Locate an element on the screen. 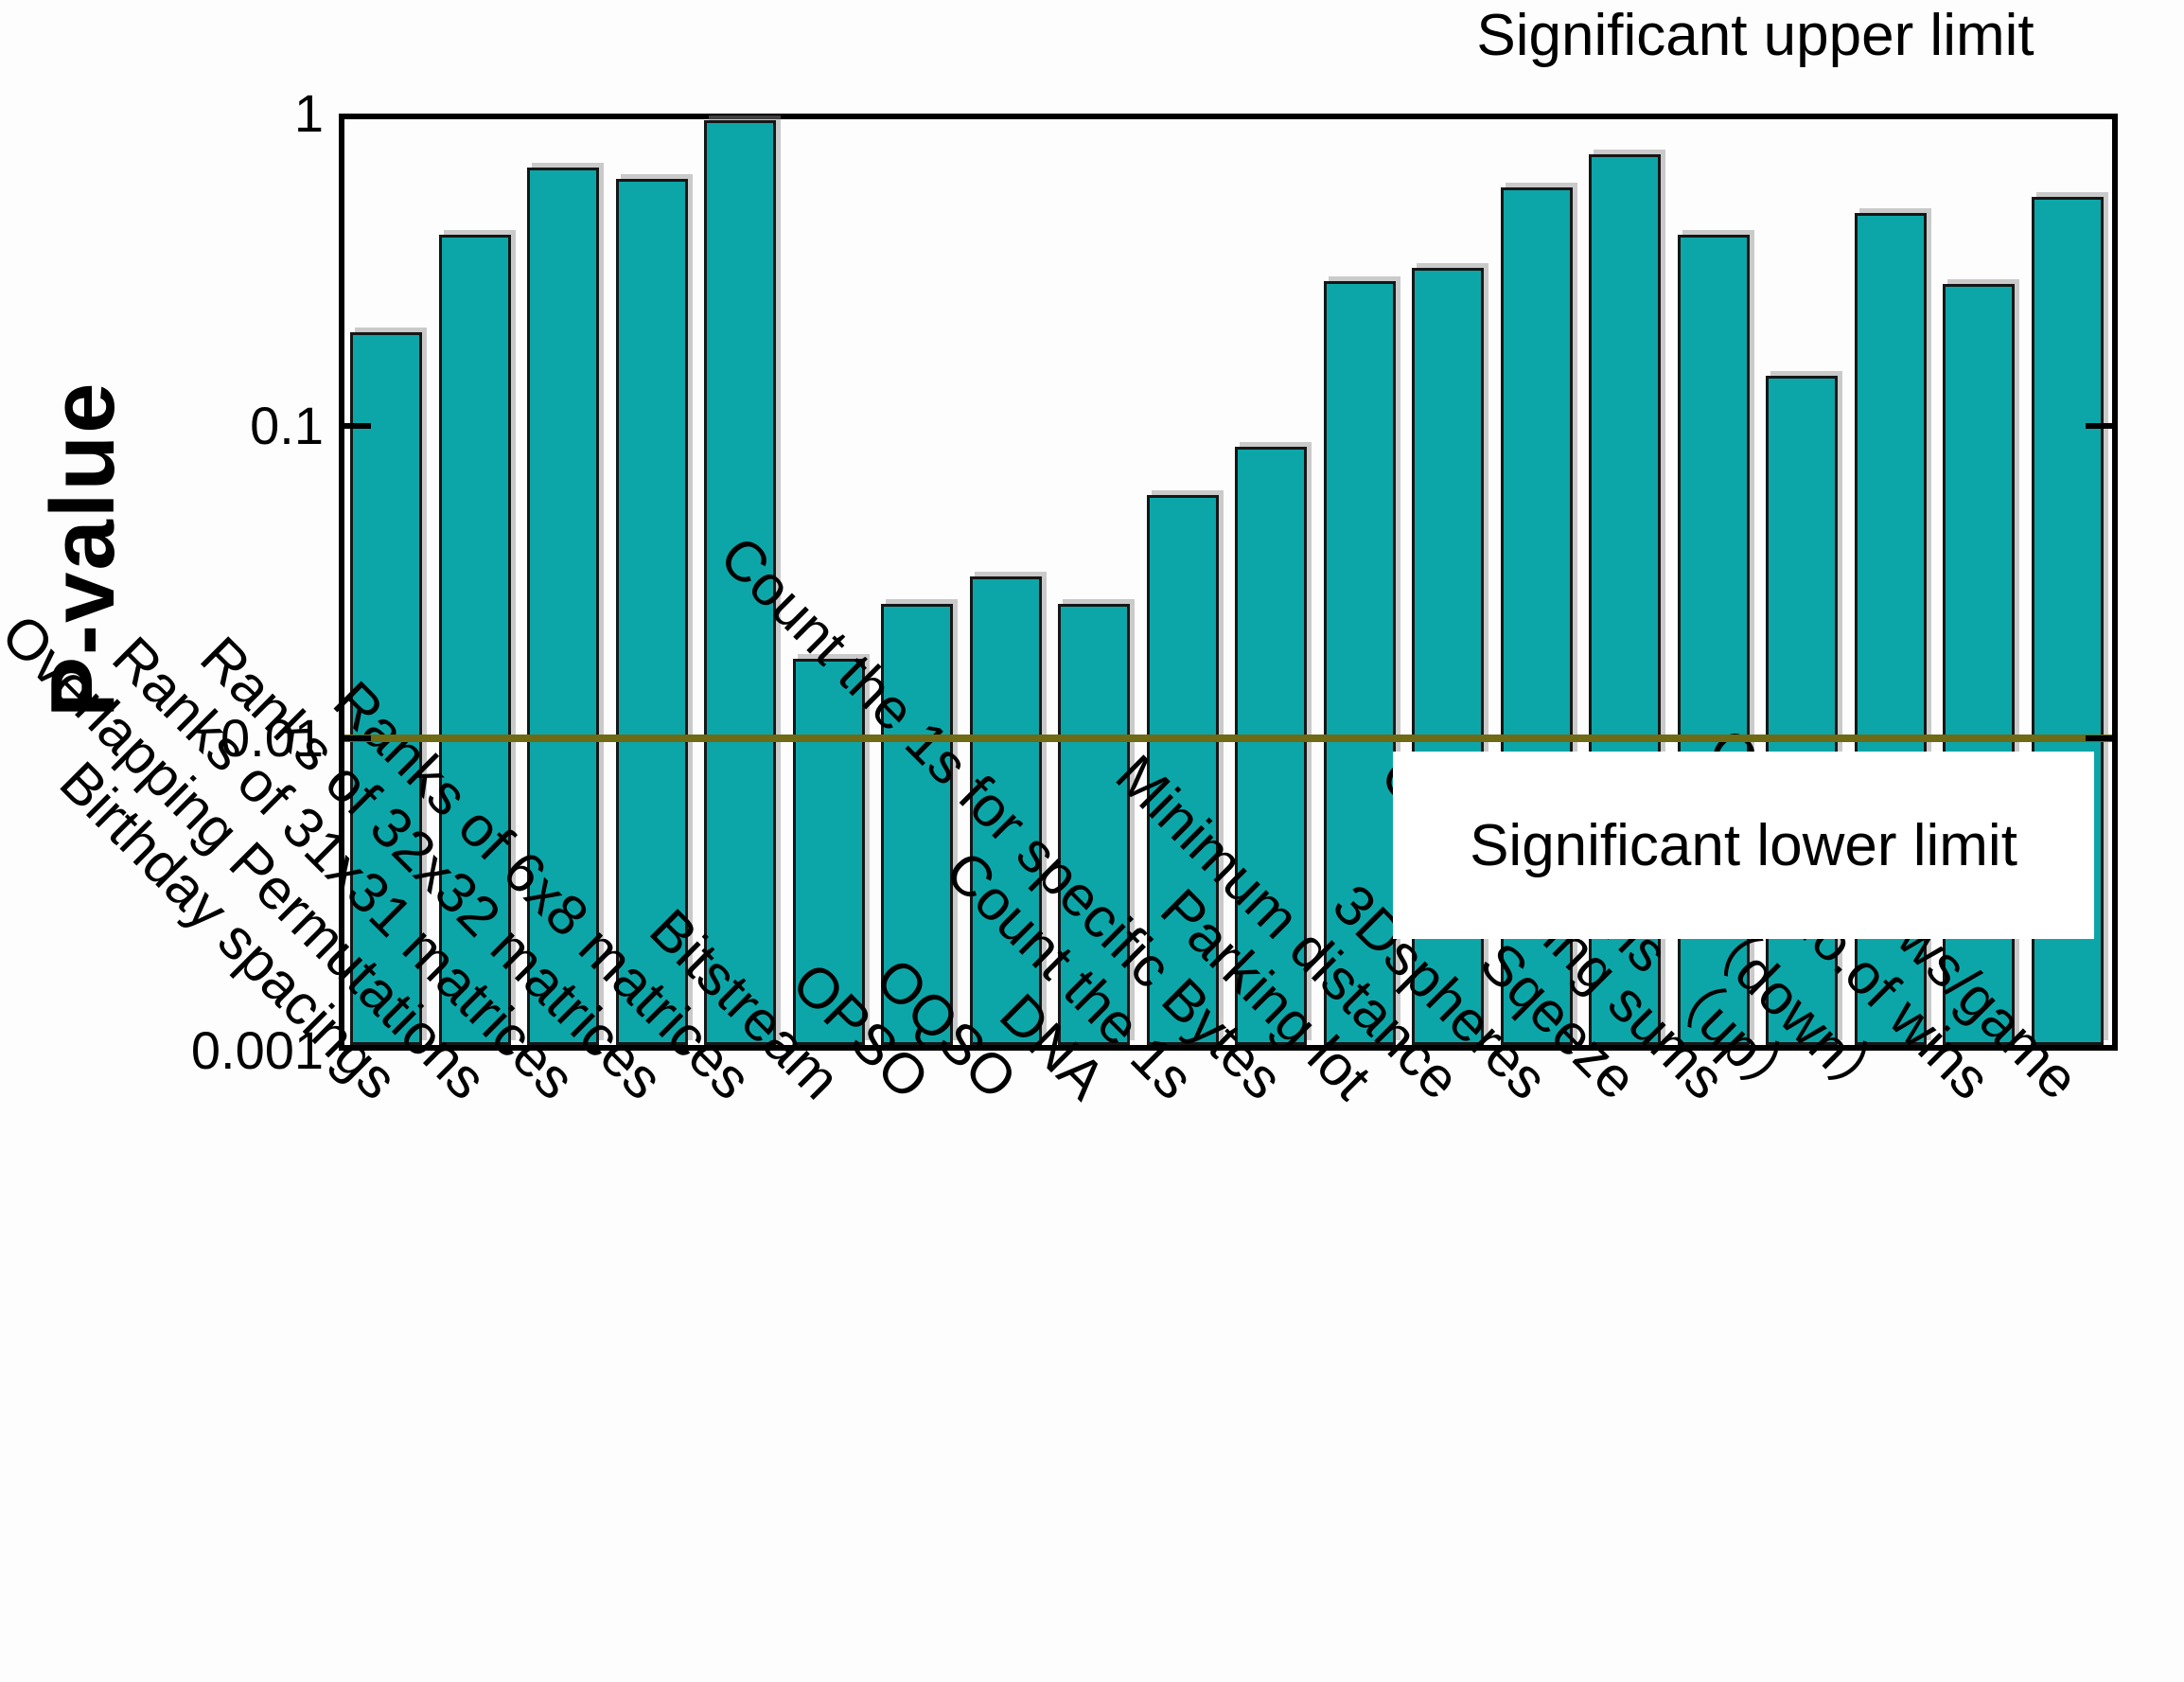 The width and height of the screenshot is (2184, 1682). bar-ranks-of-6x8-matrices is located at coordinates (740, 582).